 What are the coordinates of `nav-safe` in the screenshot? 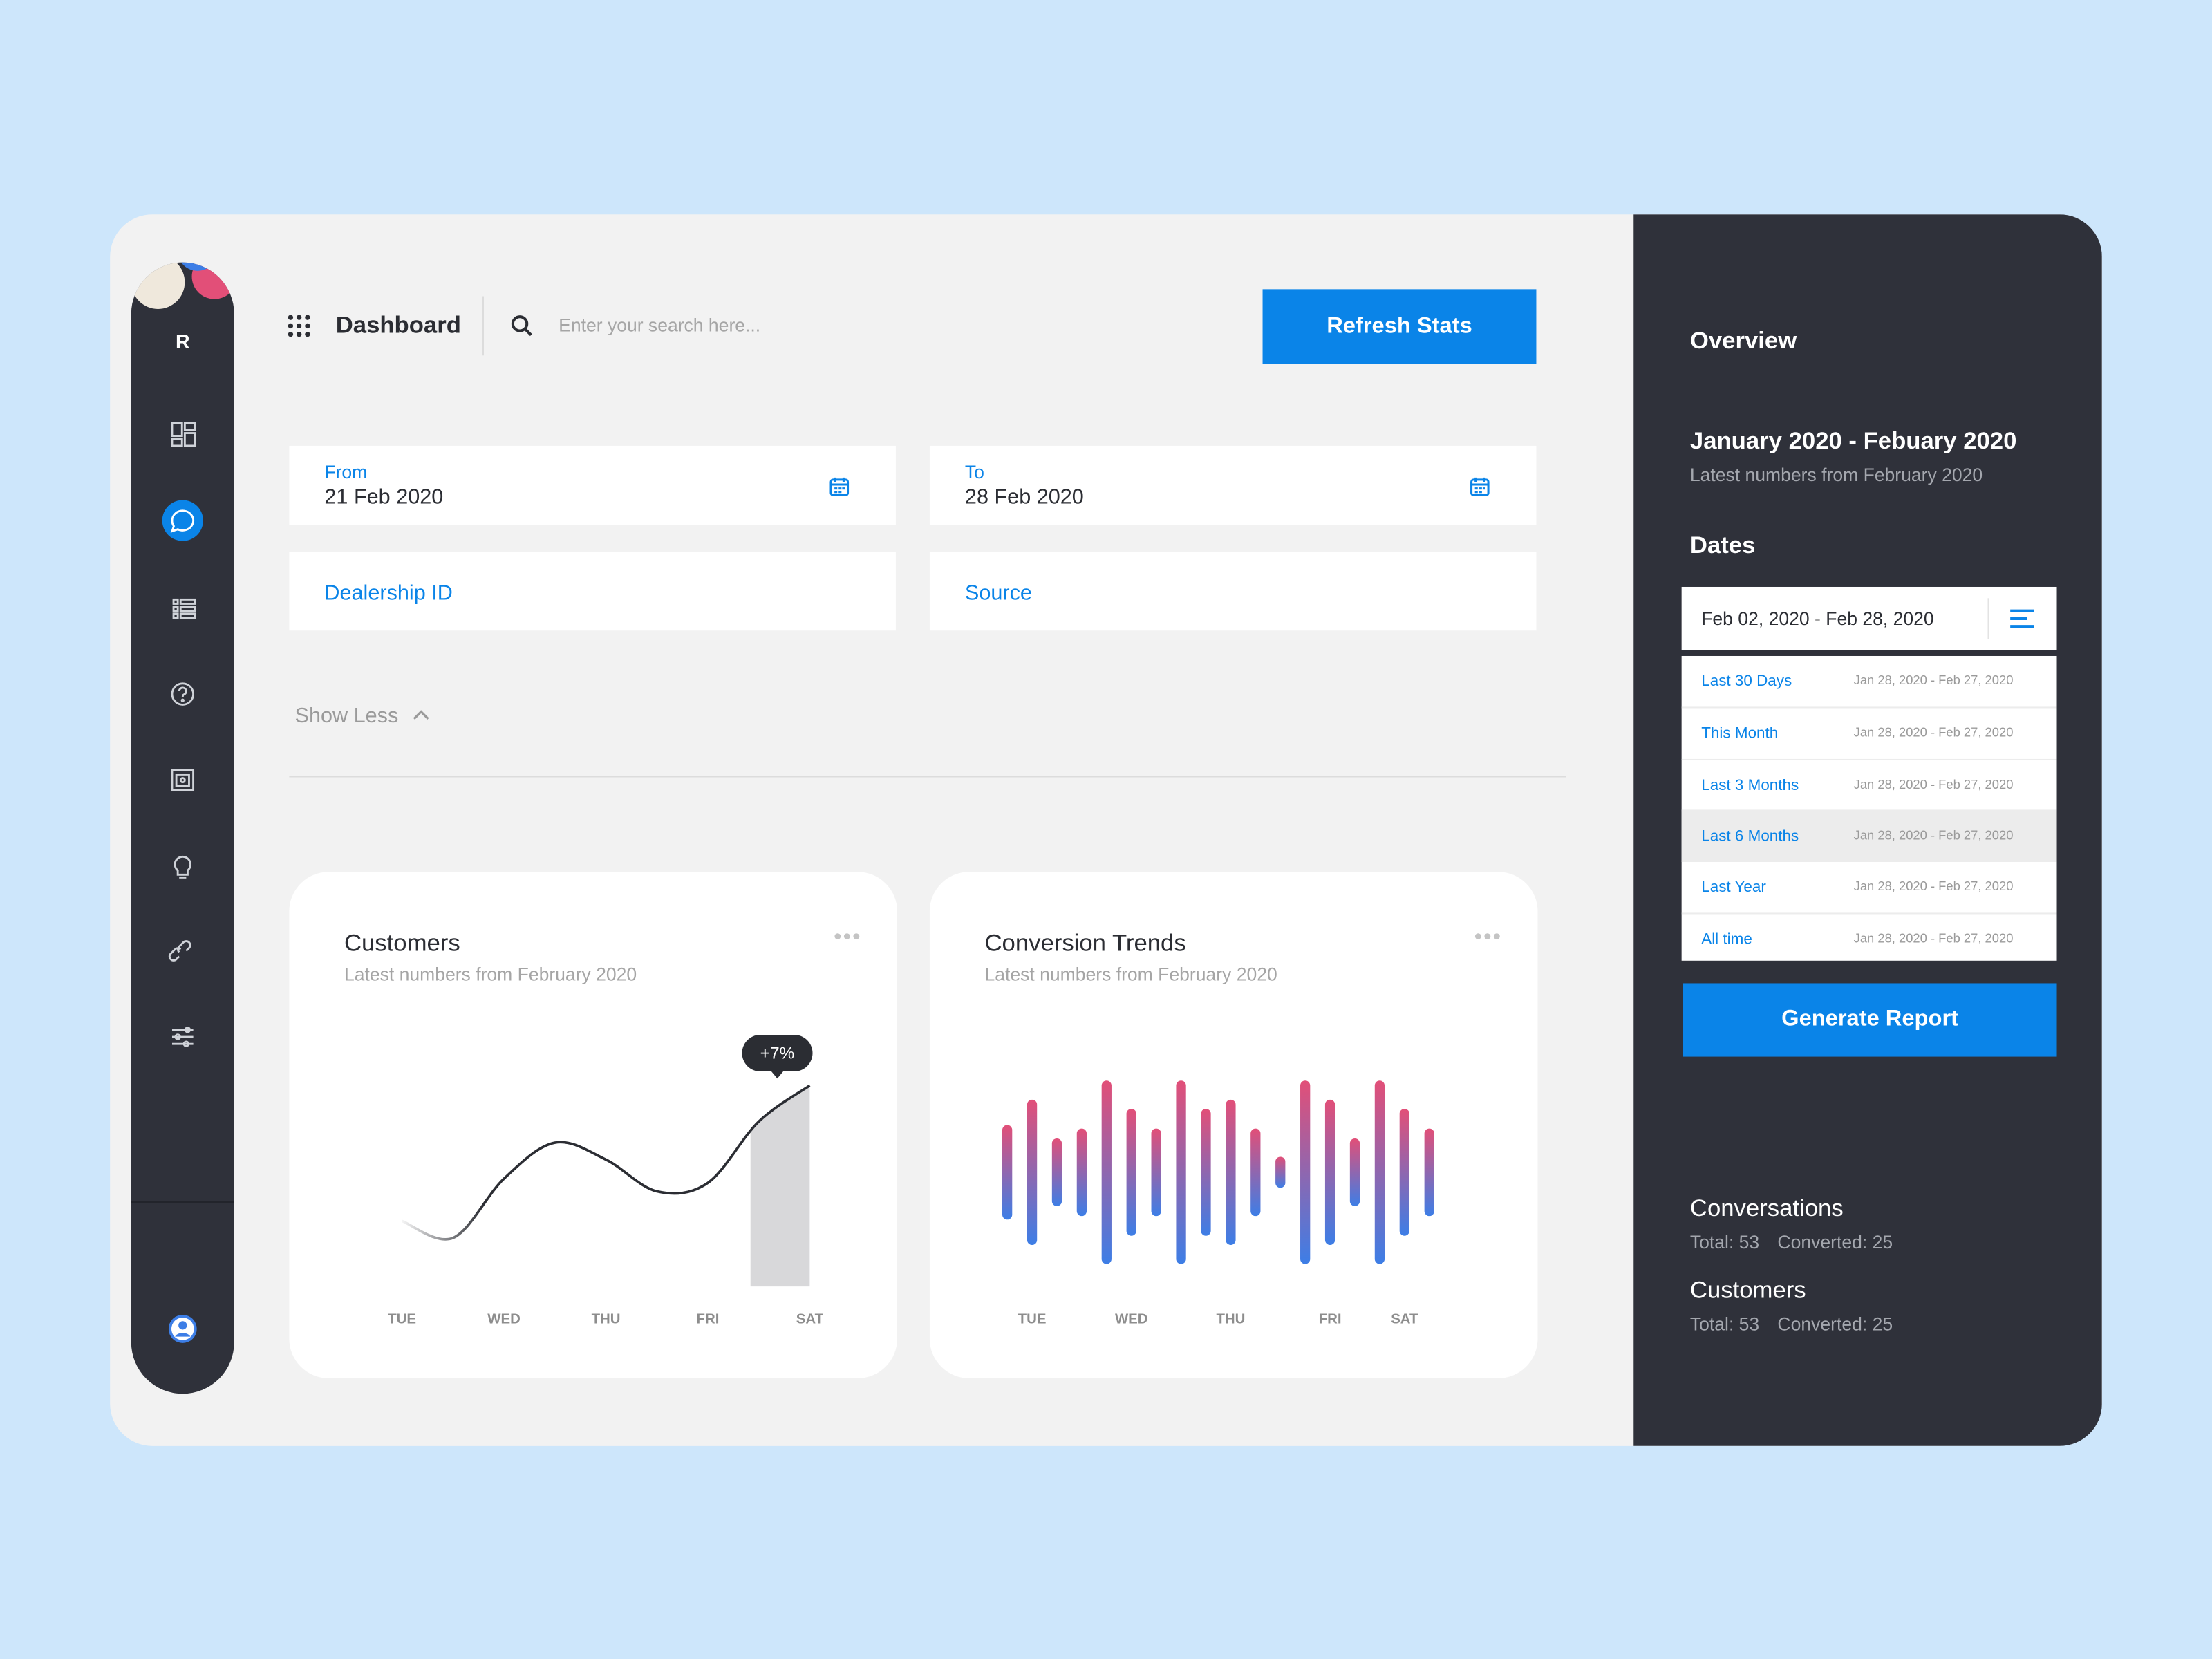 It's located at (183, 780).